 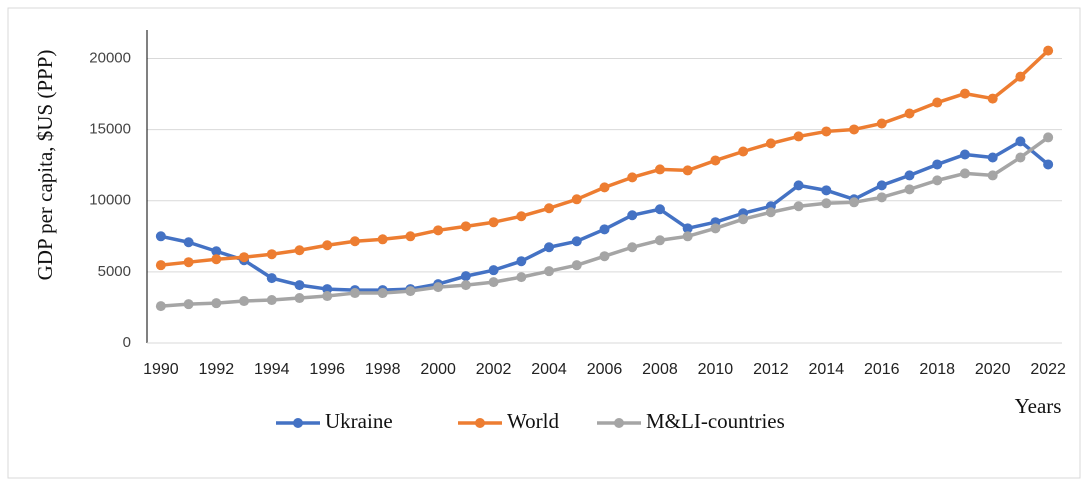 What do you see at coordinates (438, 369) in the screenshot?
I see `x-tick-label: 2000` at bounding box center [438, 369].